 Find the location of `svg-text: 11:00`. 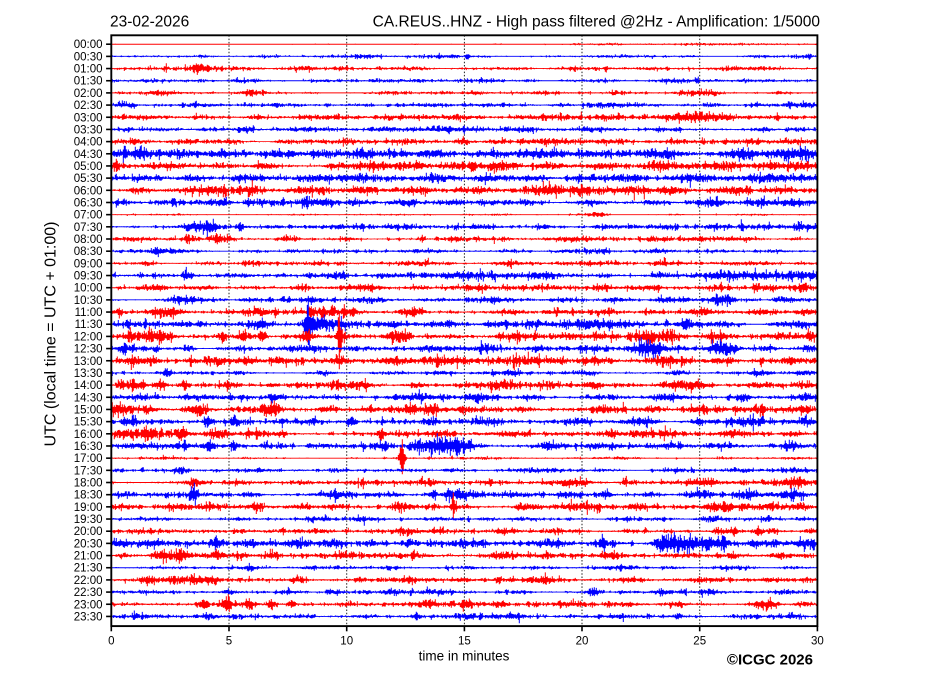

svg-text: 11:00 is located at coordinates (89, 313).